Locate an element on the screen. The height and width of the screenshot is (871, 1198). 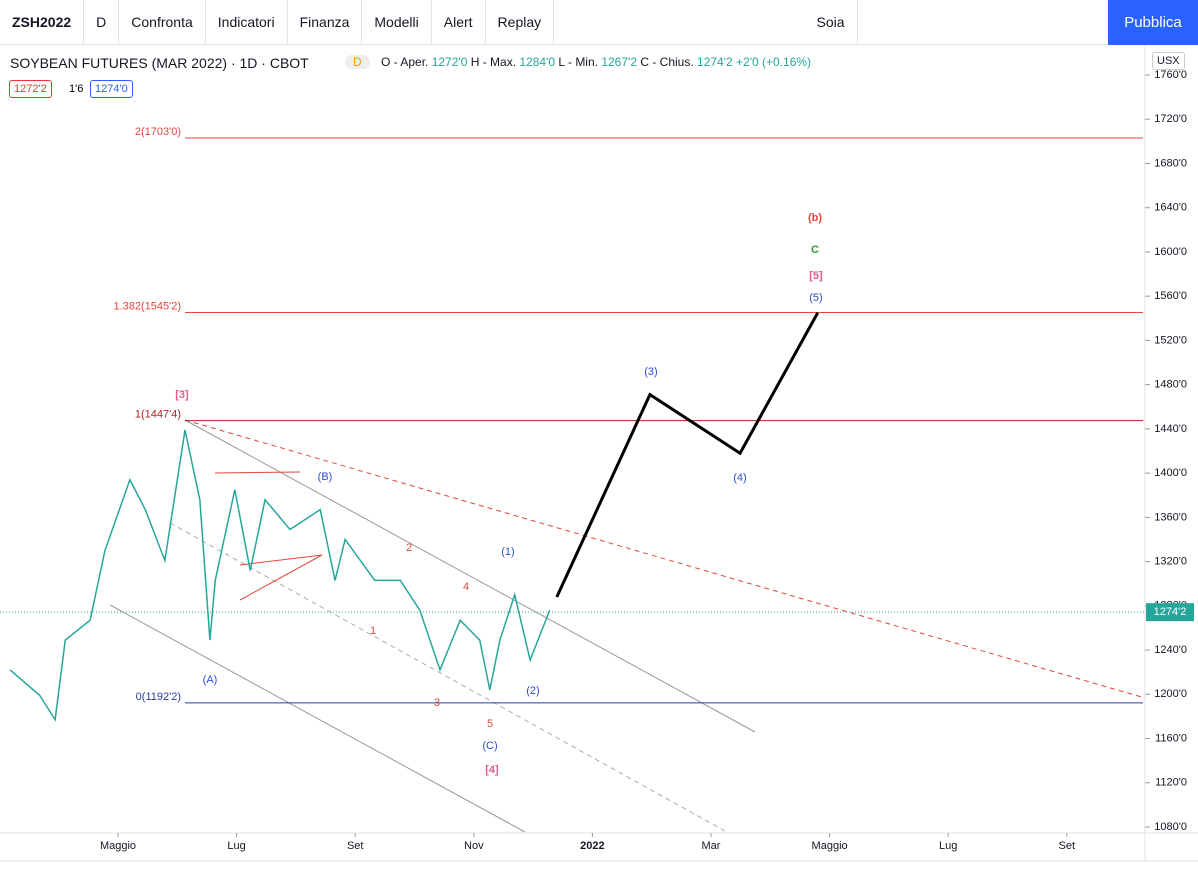
button: Finanza is located at coordinates (325, 22).